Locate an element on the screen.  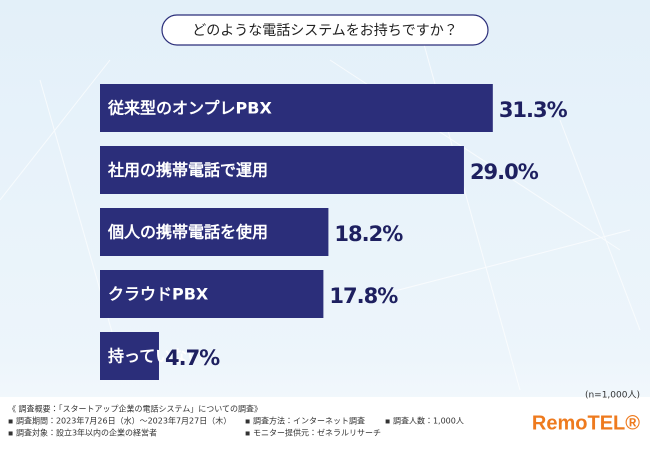
footer-heading: 《 調査概要：「スタートアップ企業の電話システム」についての調査》 is located at coordinates (135, 409).